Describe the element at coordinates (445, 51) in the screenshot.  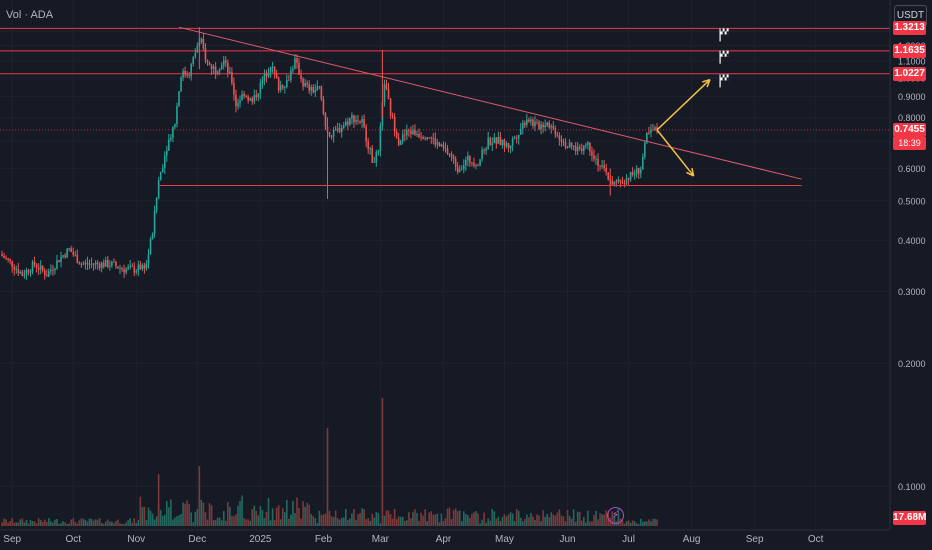
I see `resistance-levels` at that location.